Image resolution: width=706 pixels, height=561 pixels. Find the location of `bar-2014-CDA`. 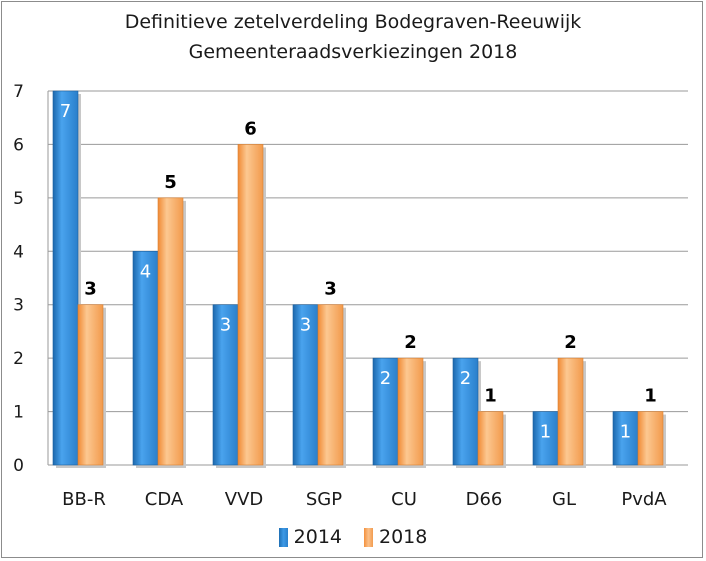

bar-2014-CDA is located at coordinates (145, 358).